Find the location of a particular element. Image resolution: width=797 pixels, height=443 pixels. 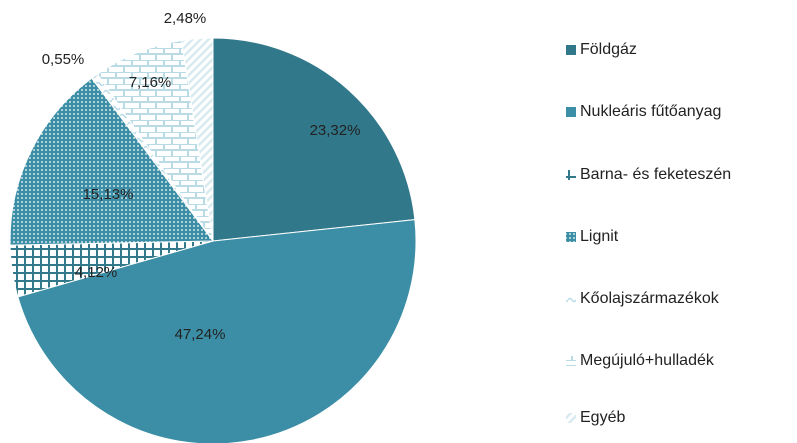

data-label: 15,13% is located at coordinates (108, 194).